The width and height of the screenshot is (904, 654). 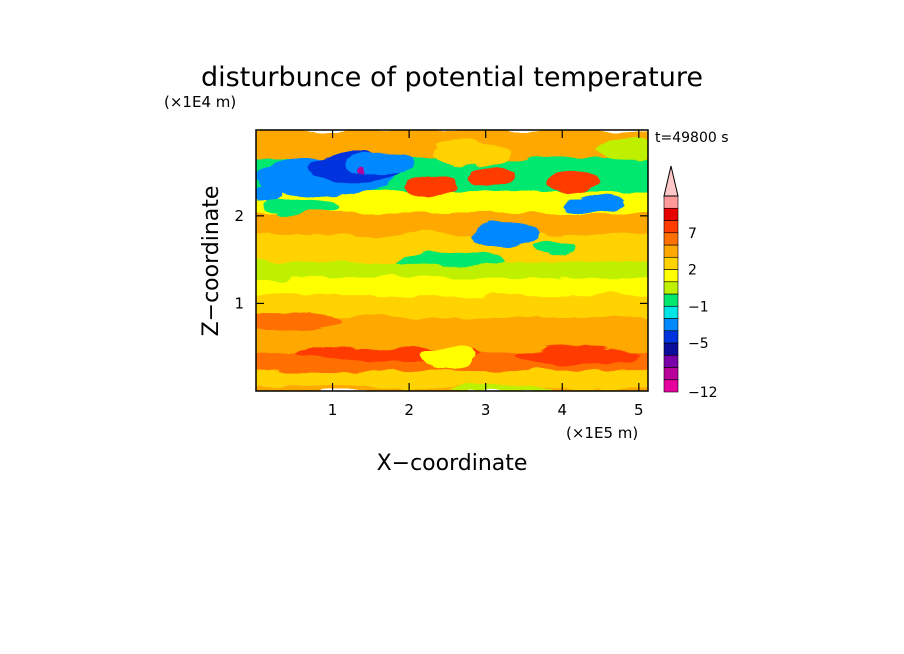 What do you see at coordinates (671, 181) in the screenshot?
I see `colorbar-arrow` at bounding box center [671, 181].